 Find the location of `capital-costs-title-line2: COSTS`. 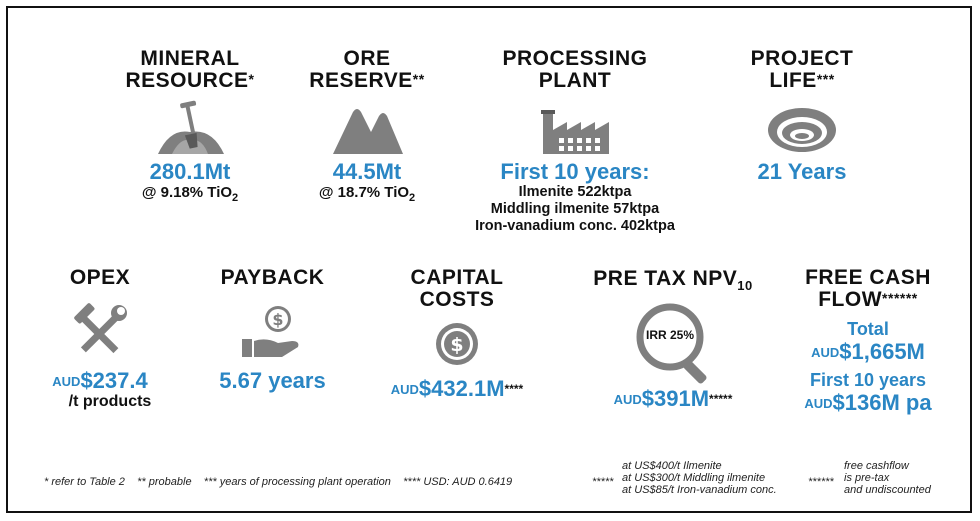

capital-costs-title-line2: COSTS is located at coordinates (457, 299).